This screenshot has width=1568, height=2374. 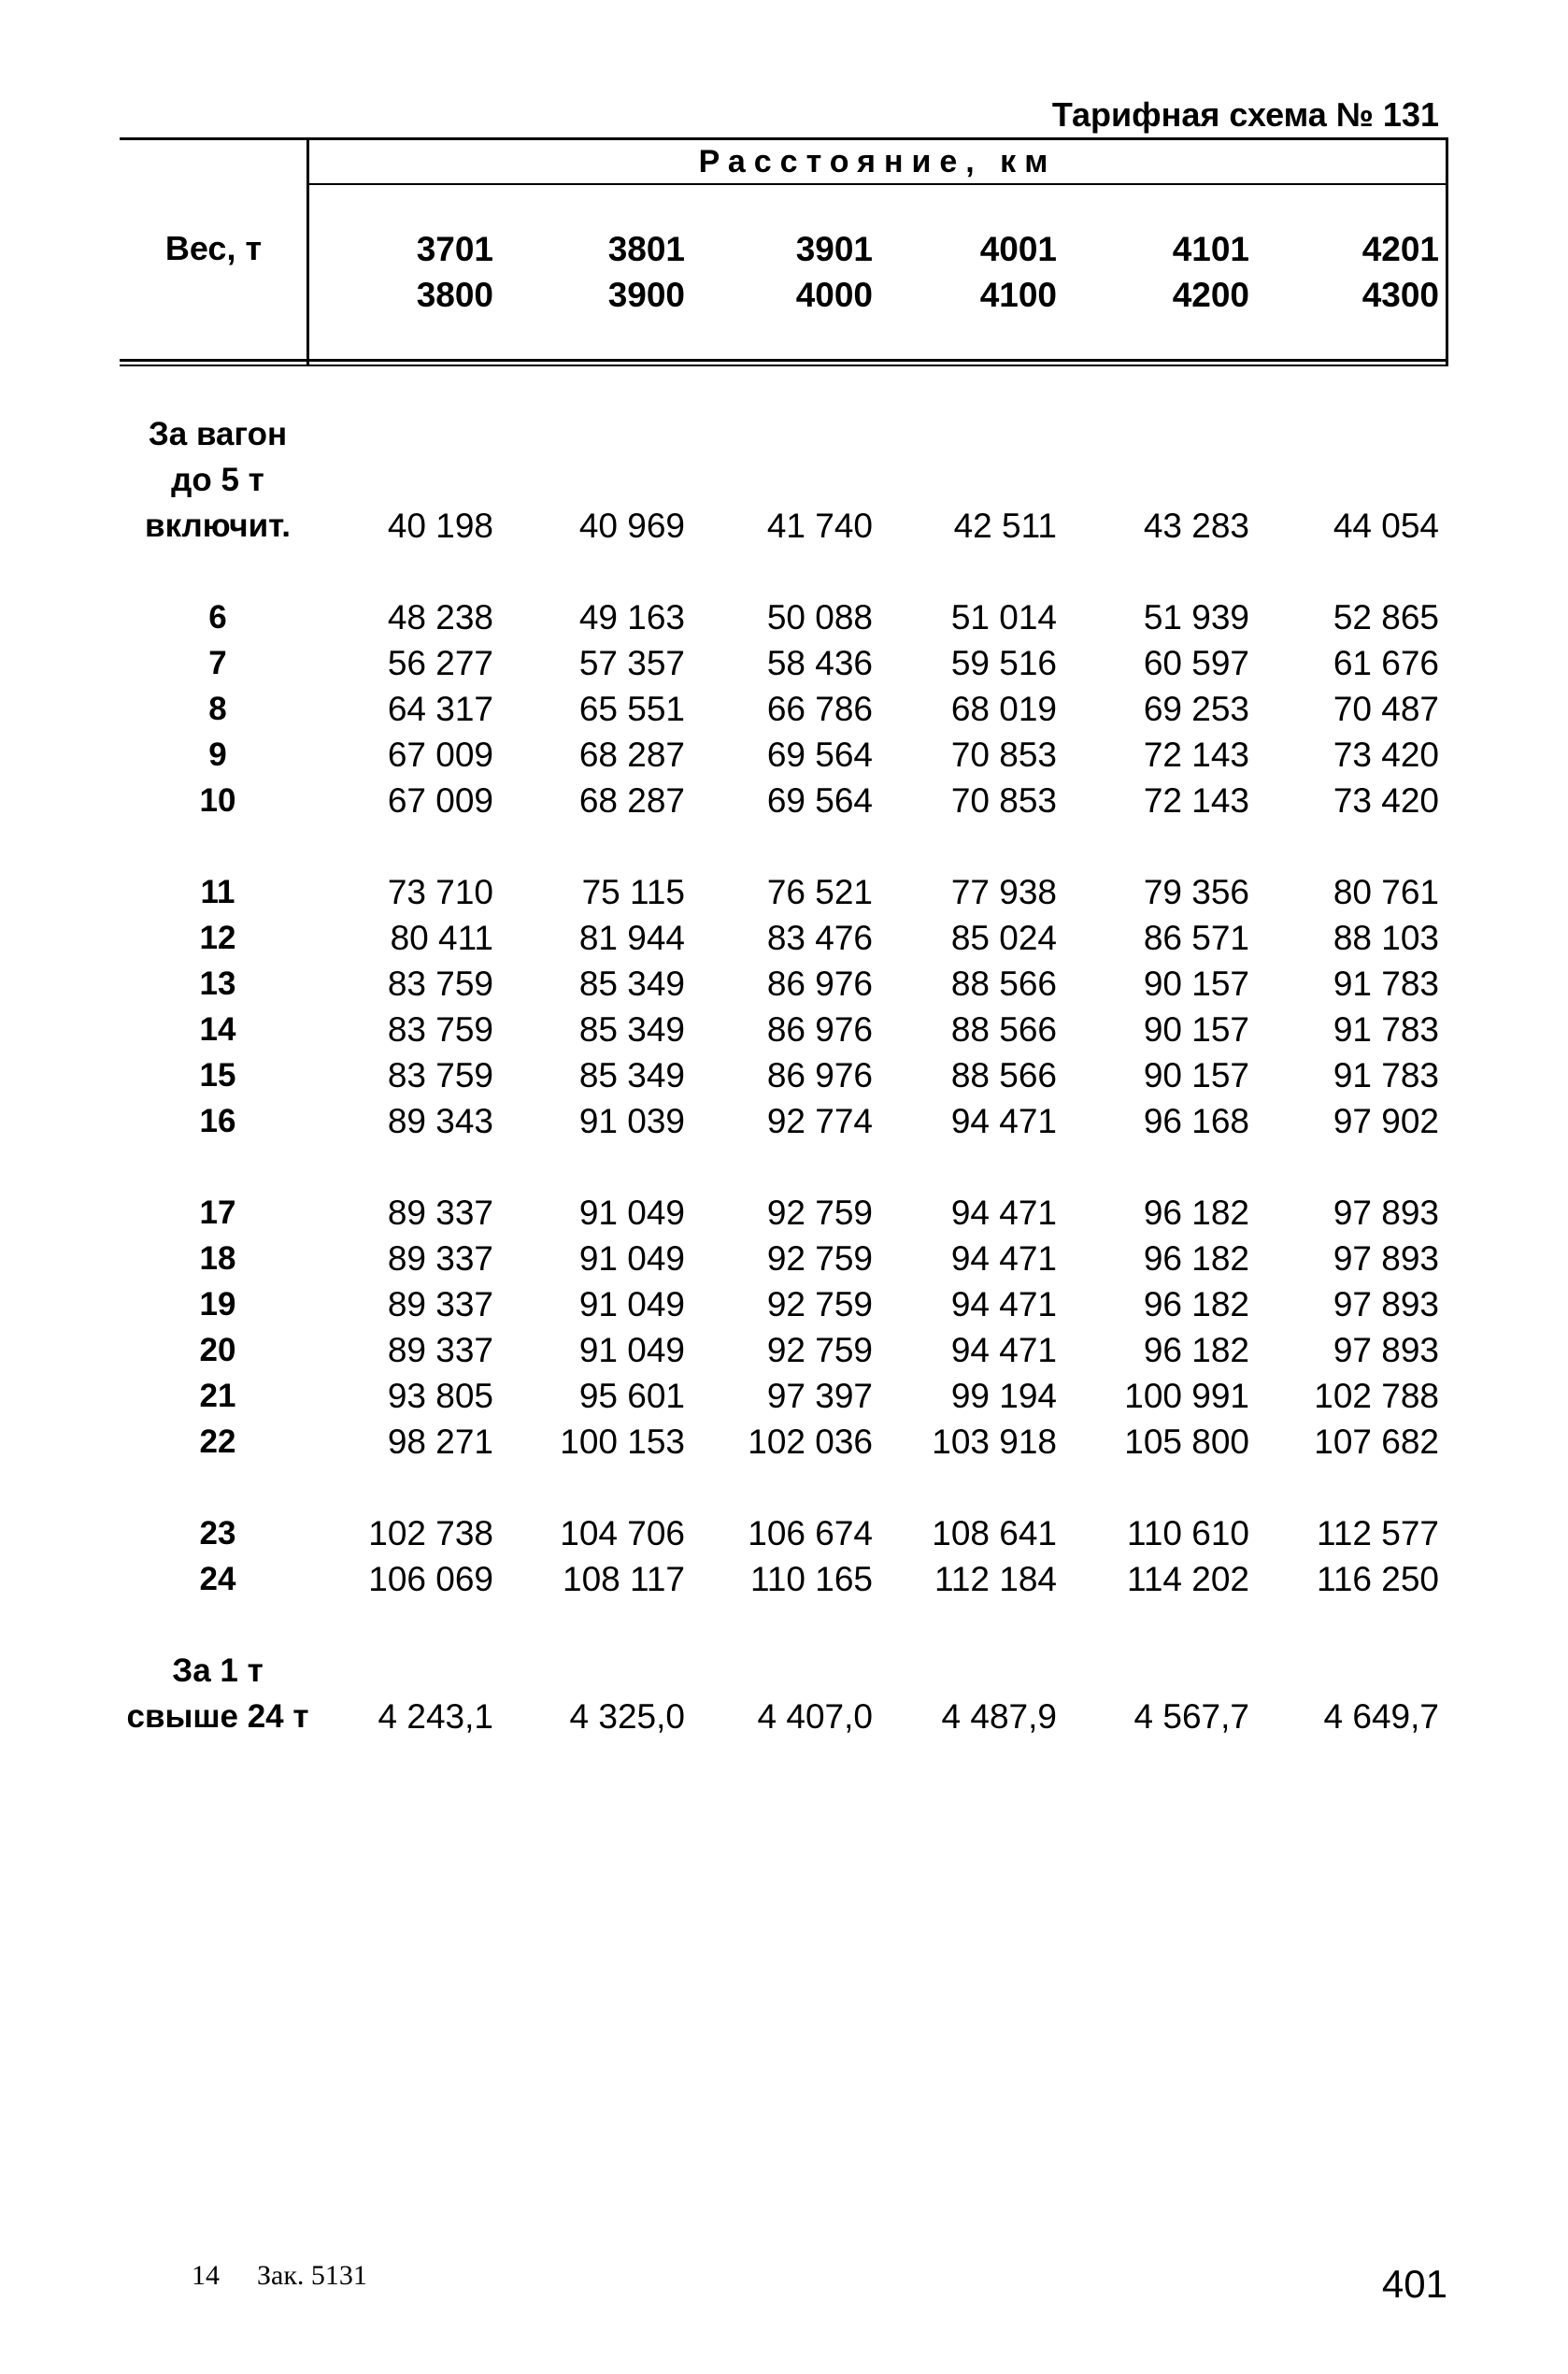 What do you see at coordinates (819, 1396) in the screenshot?
I see `tariff-cell: 97 397` at bounding box center [819, 1396].